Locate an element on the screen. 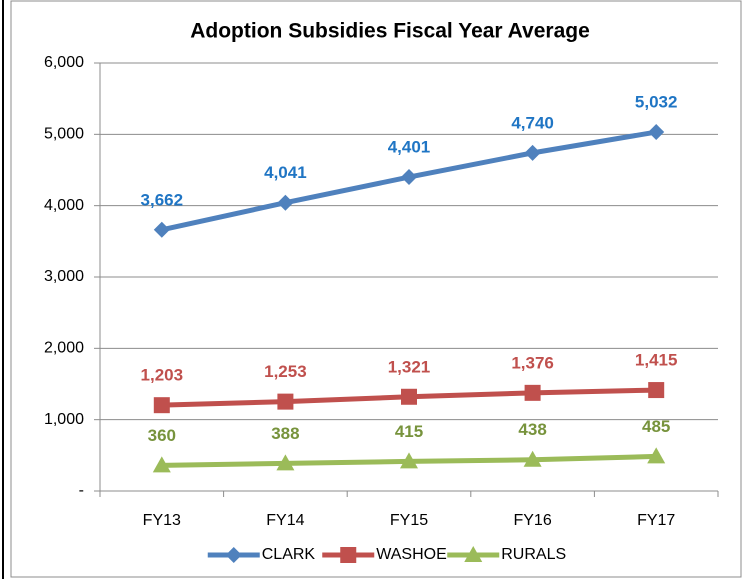 This screenshot has width=743, height=579. y-tick-label: 5,000 is located at coordinates (64, 134).